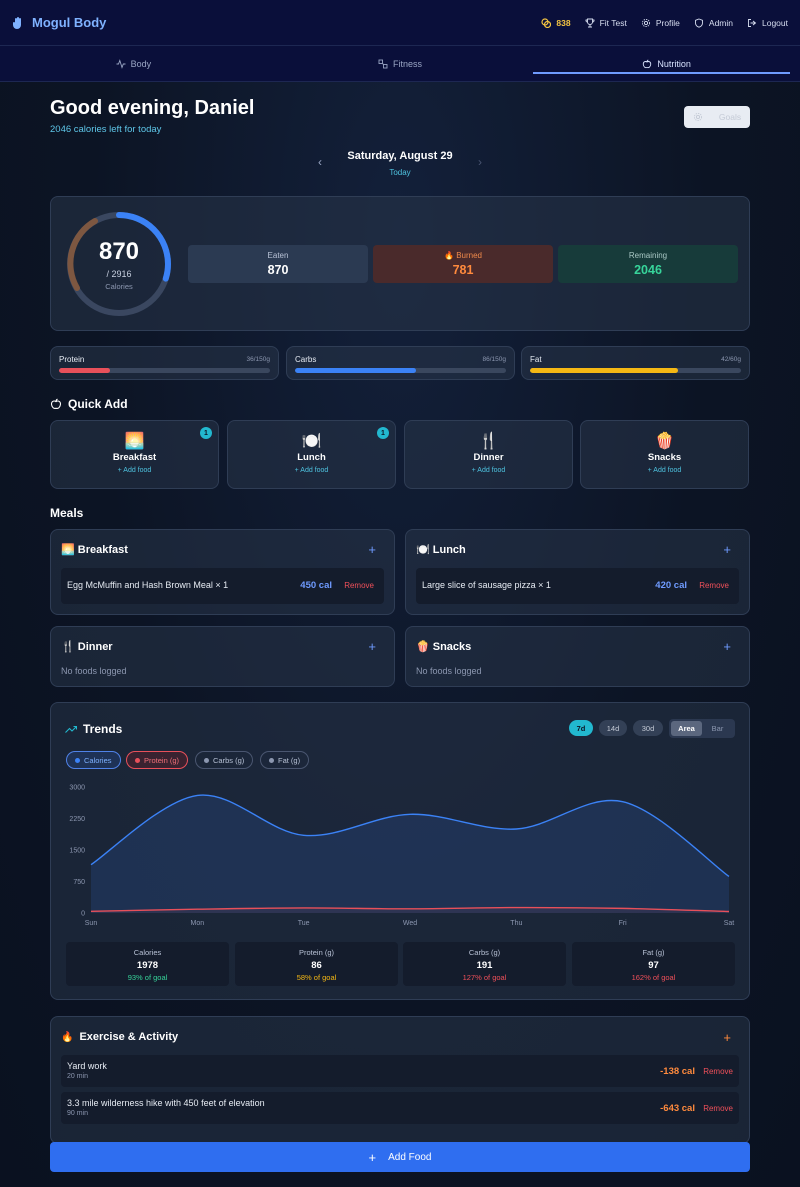 The width and height of the screenshot is (800, 1187). What do you see at coordinates (119, 286) in the screenshot?
I see `calories-unit-label: Calories` at bounding box center [119, 286].